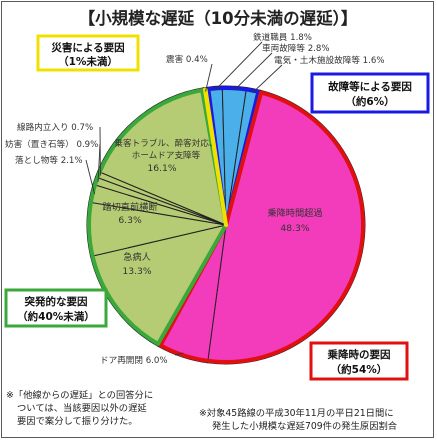 The width and height of the screenshot is (437, 441). I want to click on label-kyubyo-value: 13.3%, so click(136, 271).